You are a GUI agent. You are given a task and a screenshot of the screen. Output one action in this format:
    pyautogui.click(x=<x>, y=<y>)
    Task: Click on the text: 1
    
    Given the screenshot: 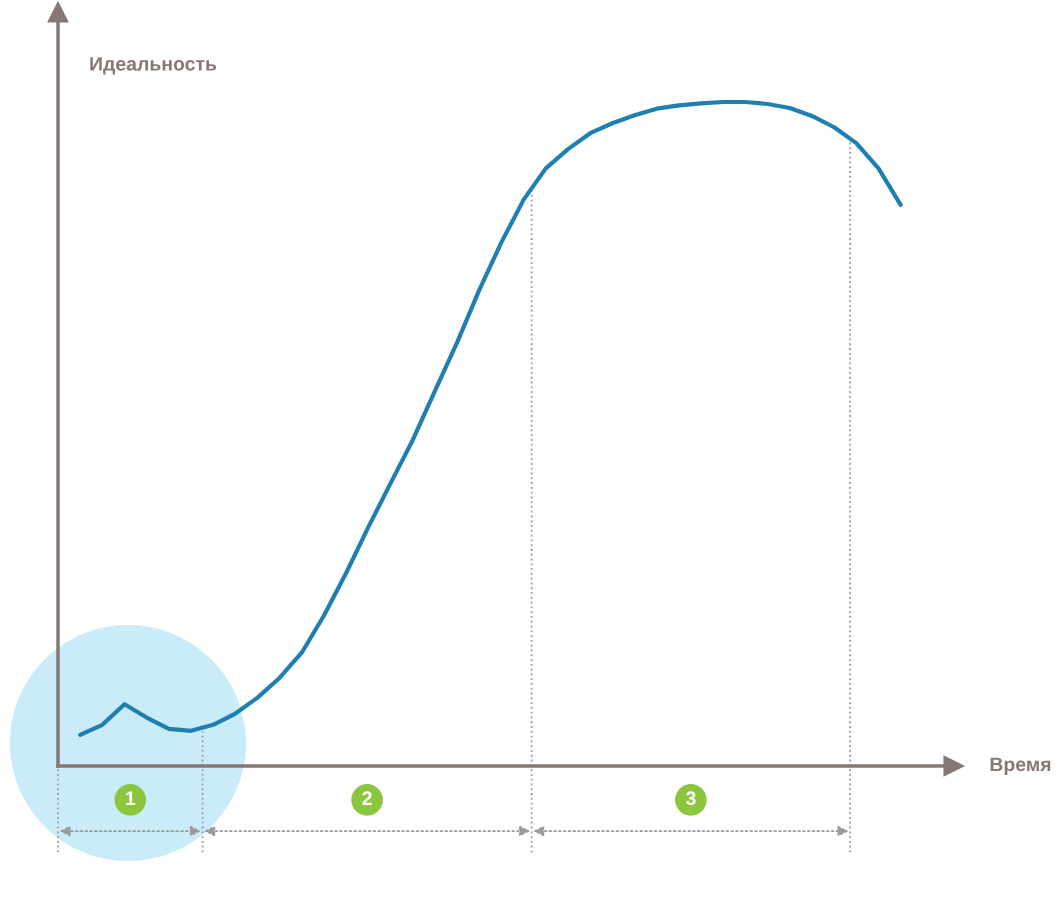 What is the action you would take?
    pyautogui.click(x=131, y=798)
    